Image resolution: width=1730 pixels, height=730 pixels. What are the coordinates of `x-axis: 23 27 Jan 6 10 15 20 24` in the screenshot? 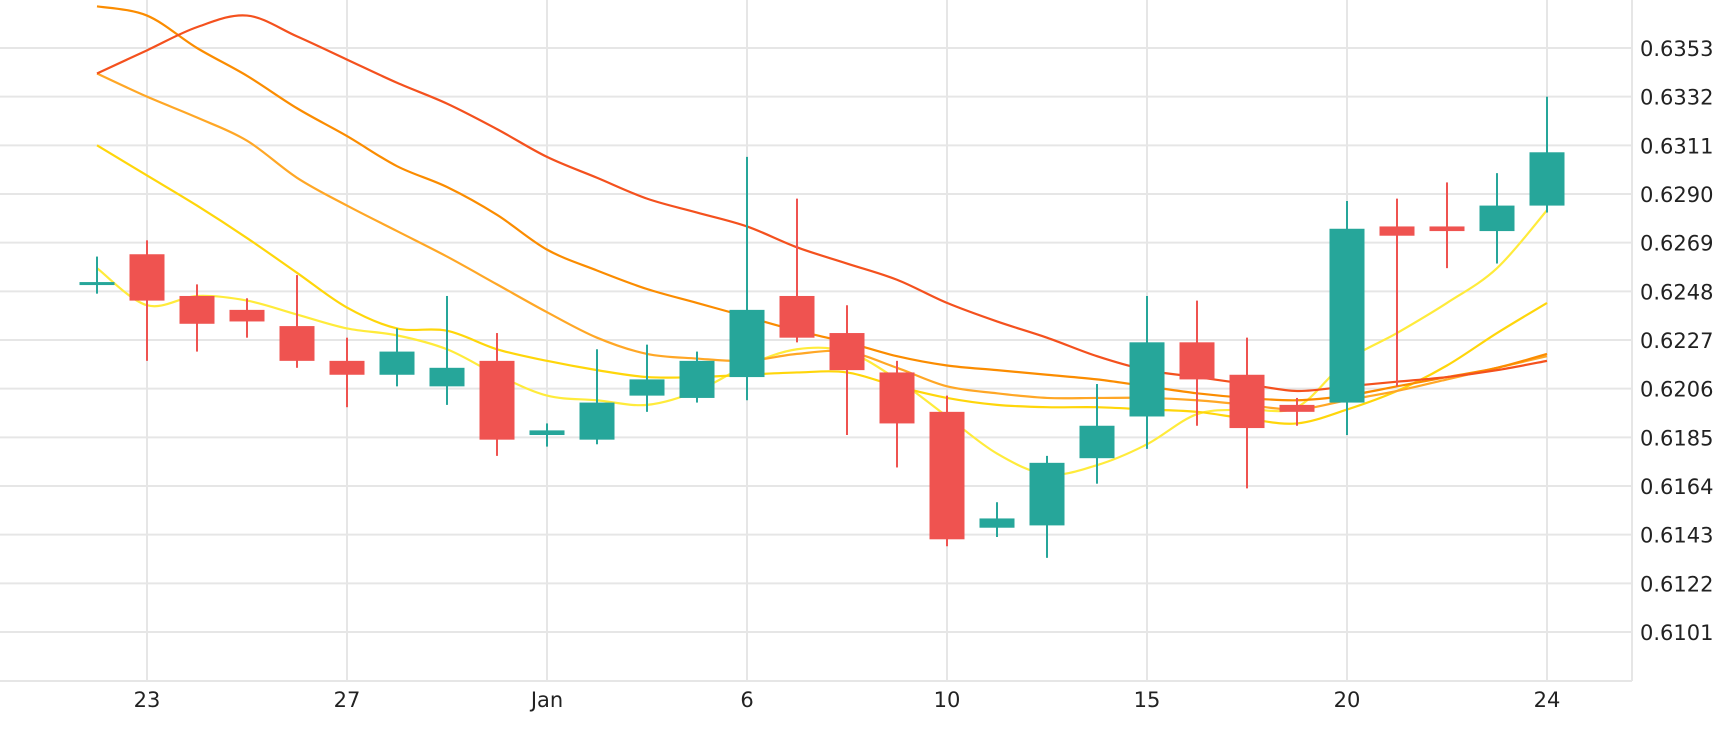 It's located at (847, 700).